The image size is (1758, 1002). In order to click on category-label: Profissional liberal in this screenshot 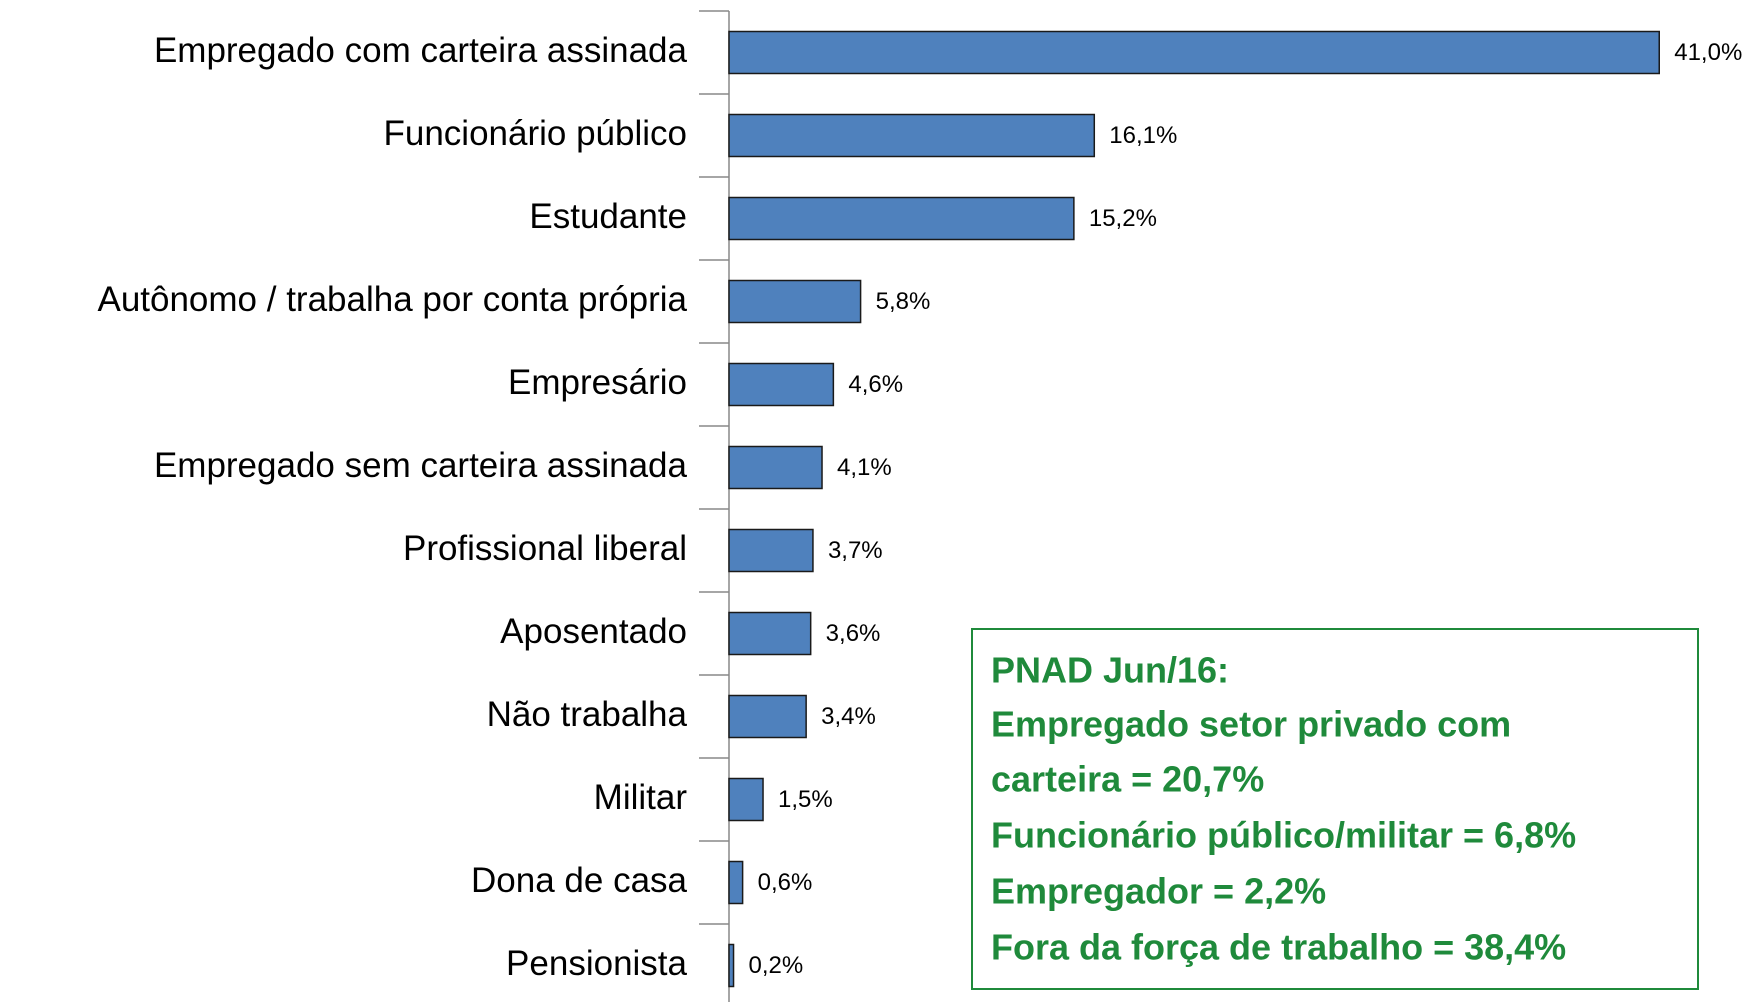, I will do `click(545, 548)`.